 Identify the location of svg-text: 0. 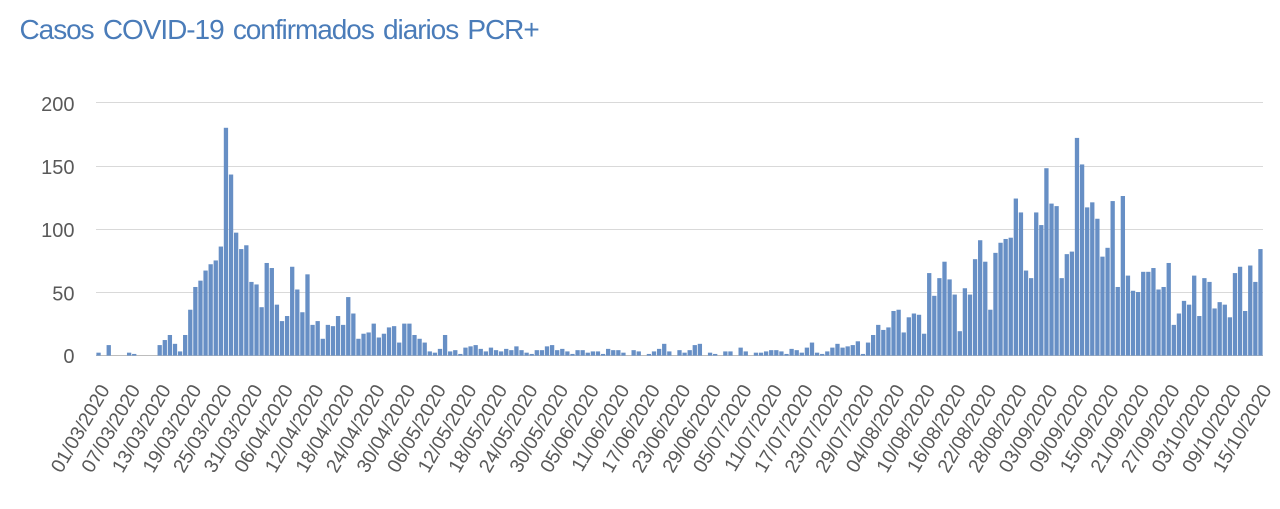
(68, 357).